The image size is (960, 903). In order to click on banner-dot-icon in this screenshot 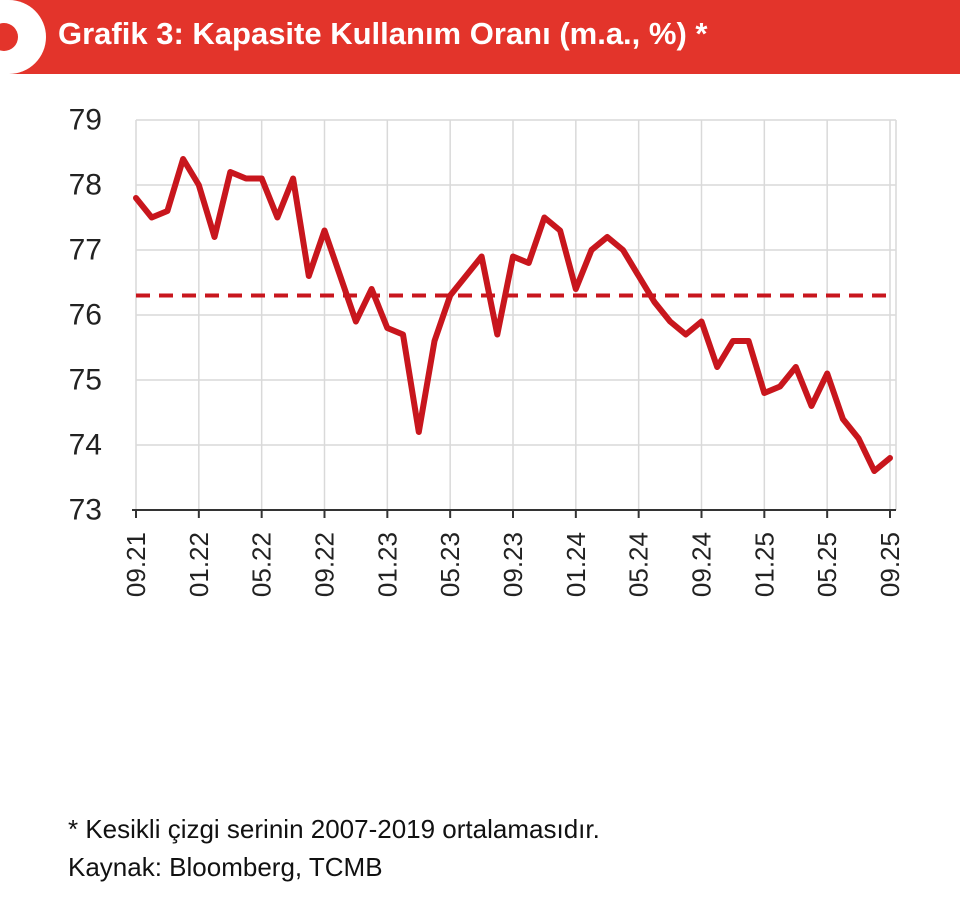, I will do `click(9, 37)`.